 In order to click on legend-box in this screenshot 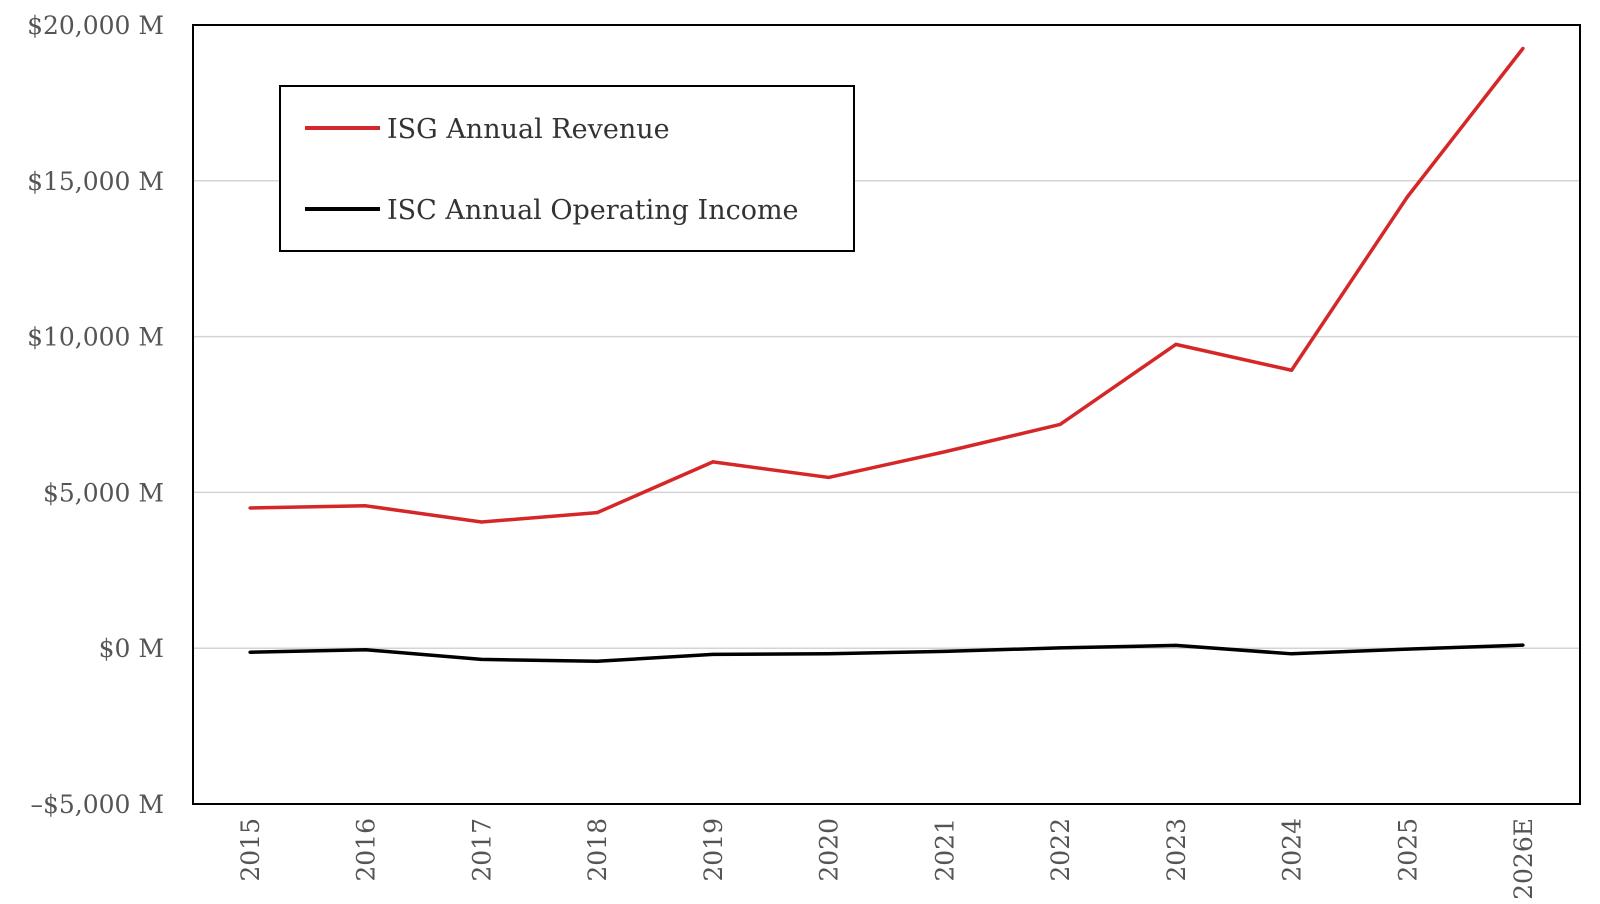, I will do `click(567, 168)`.